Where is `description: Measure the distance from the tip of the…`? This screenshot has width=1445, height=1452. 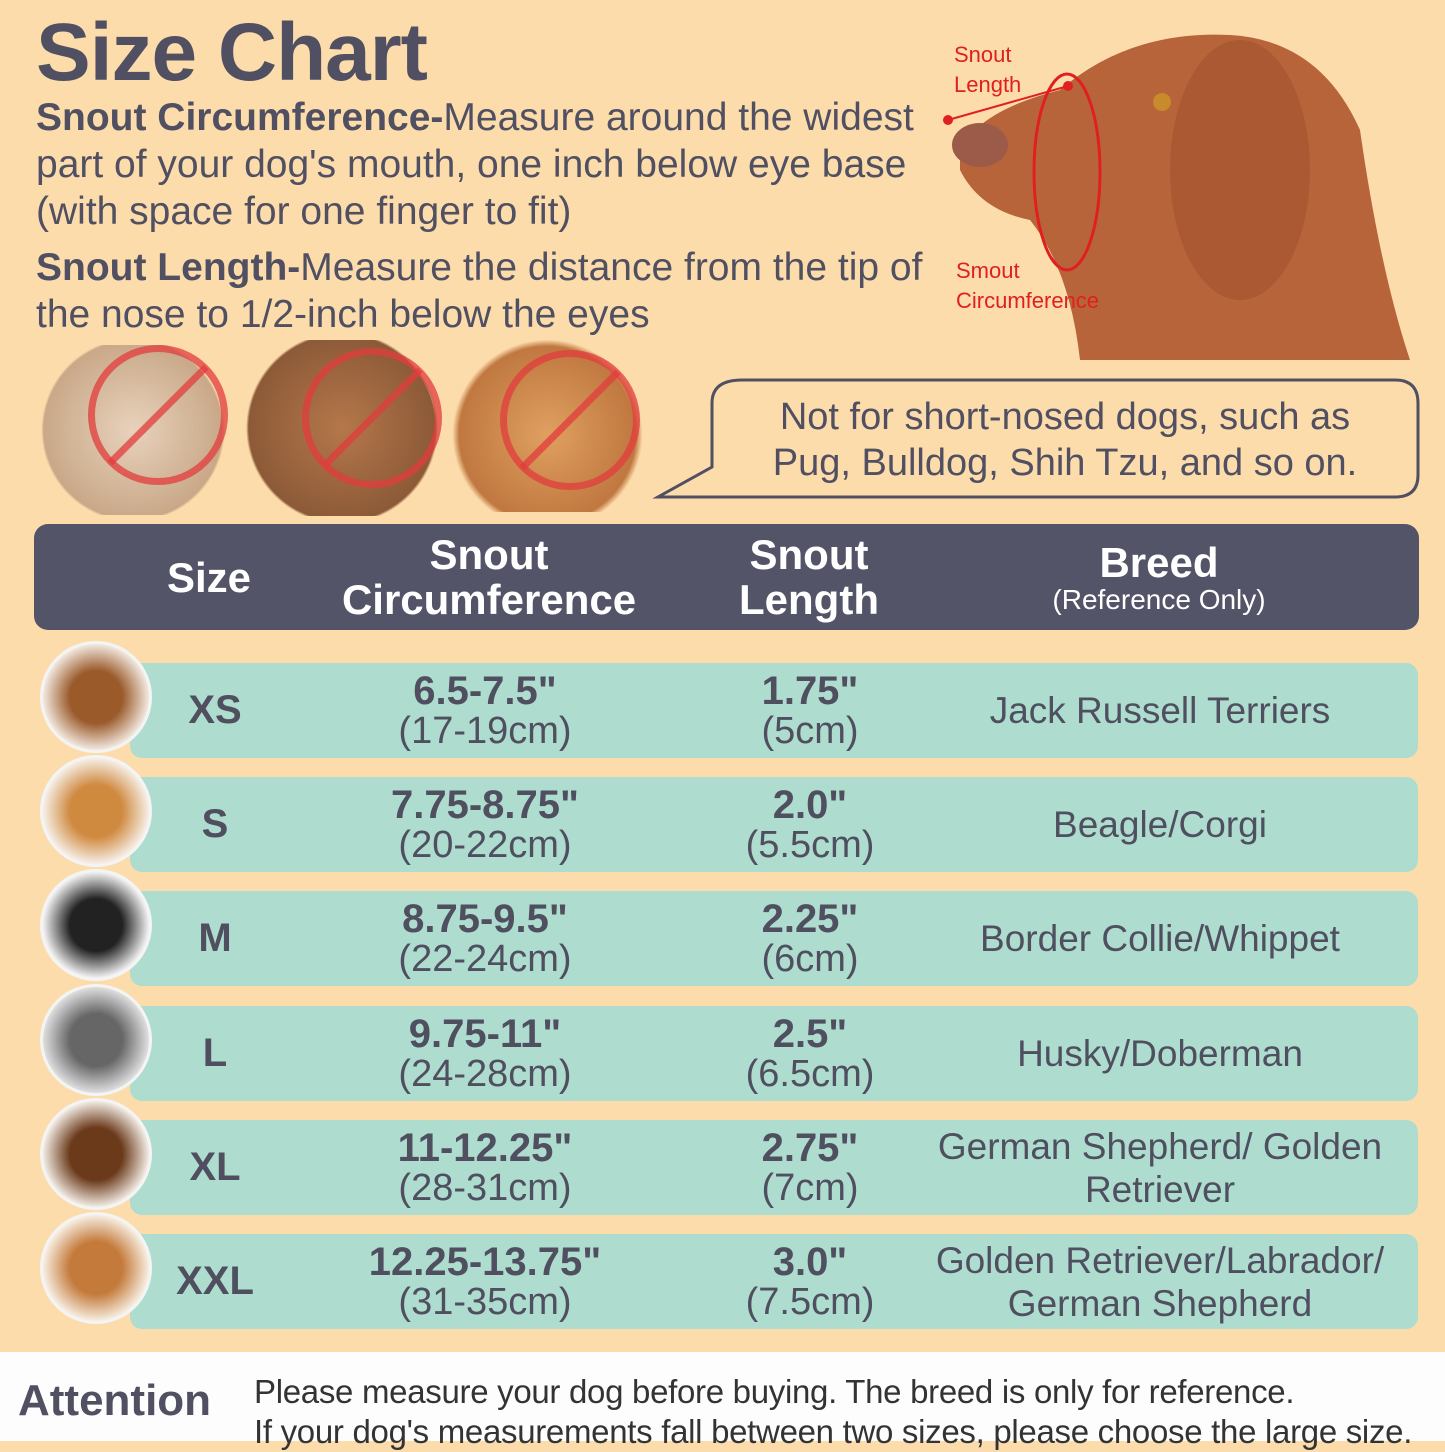
description: Measure the distance from the tip of the… is located at coordinates (479, 291).